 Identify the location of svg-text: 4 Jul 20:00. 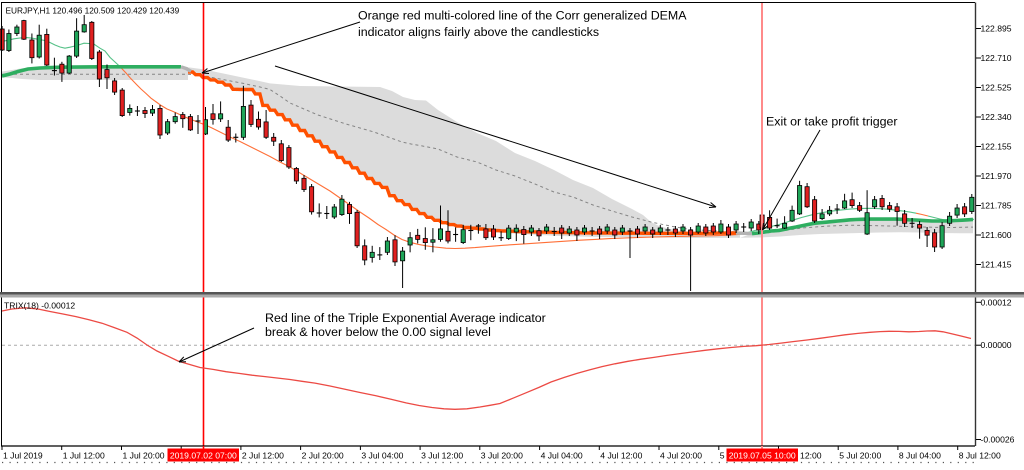
(681, 456).